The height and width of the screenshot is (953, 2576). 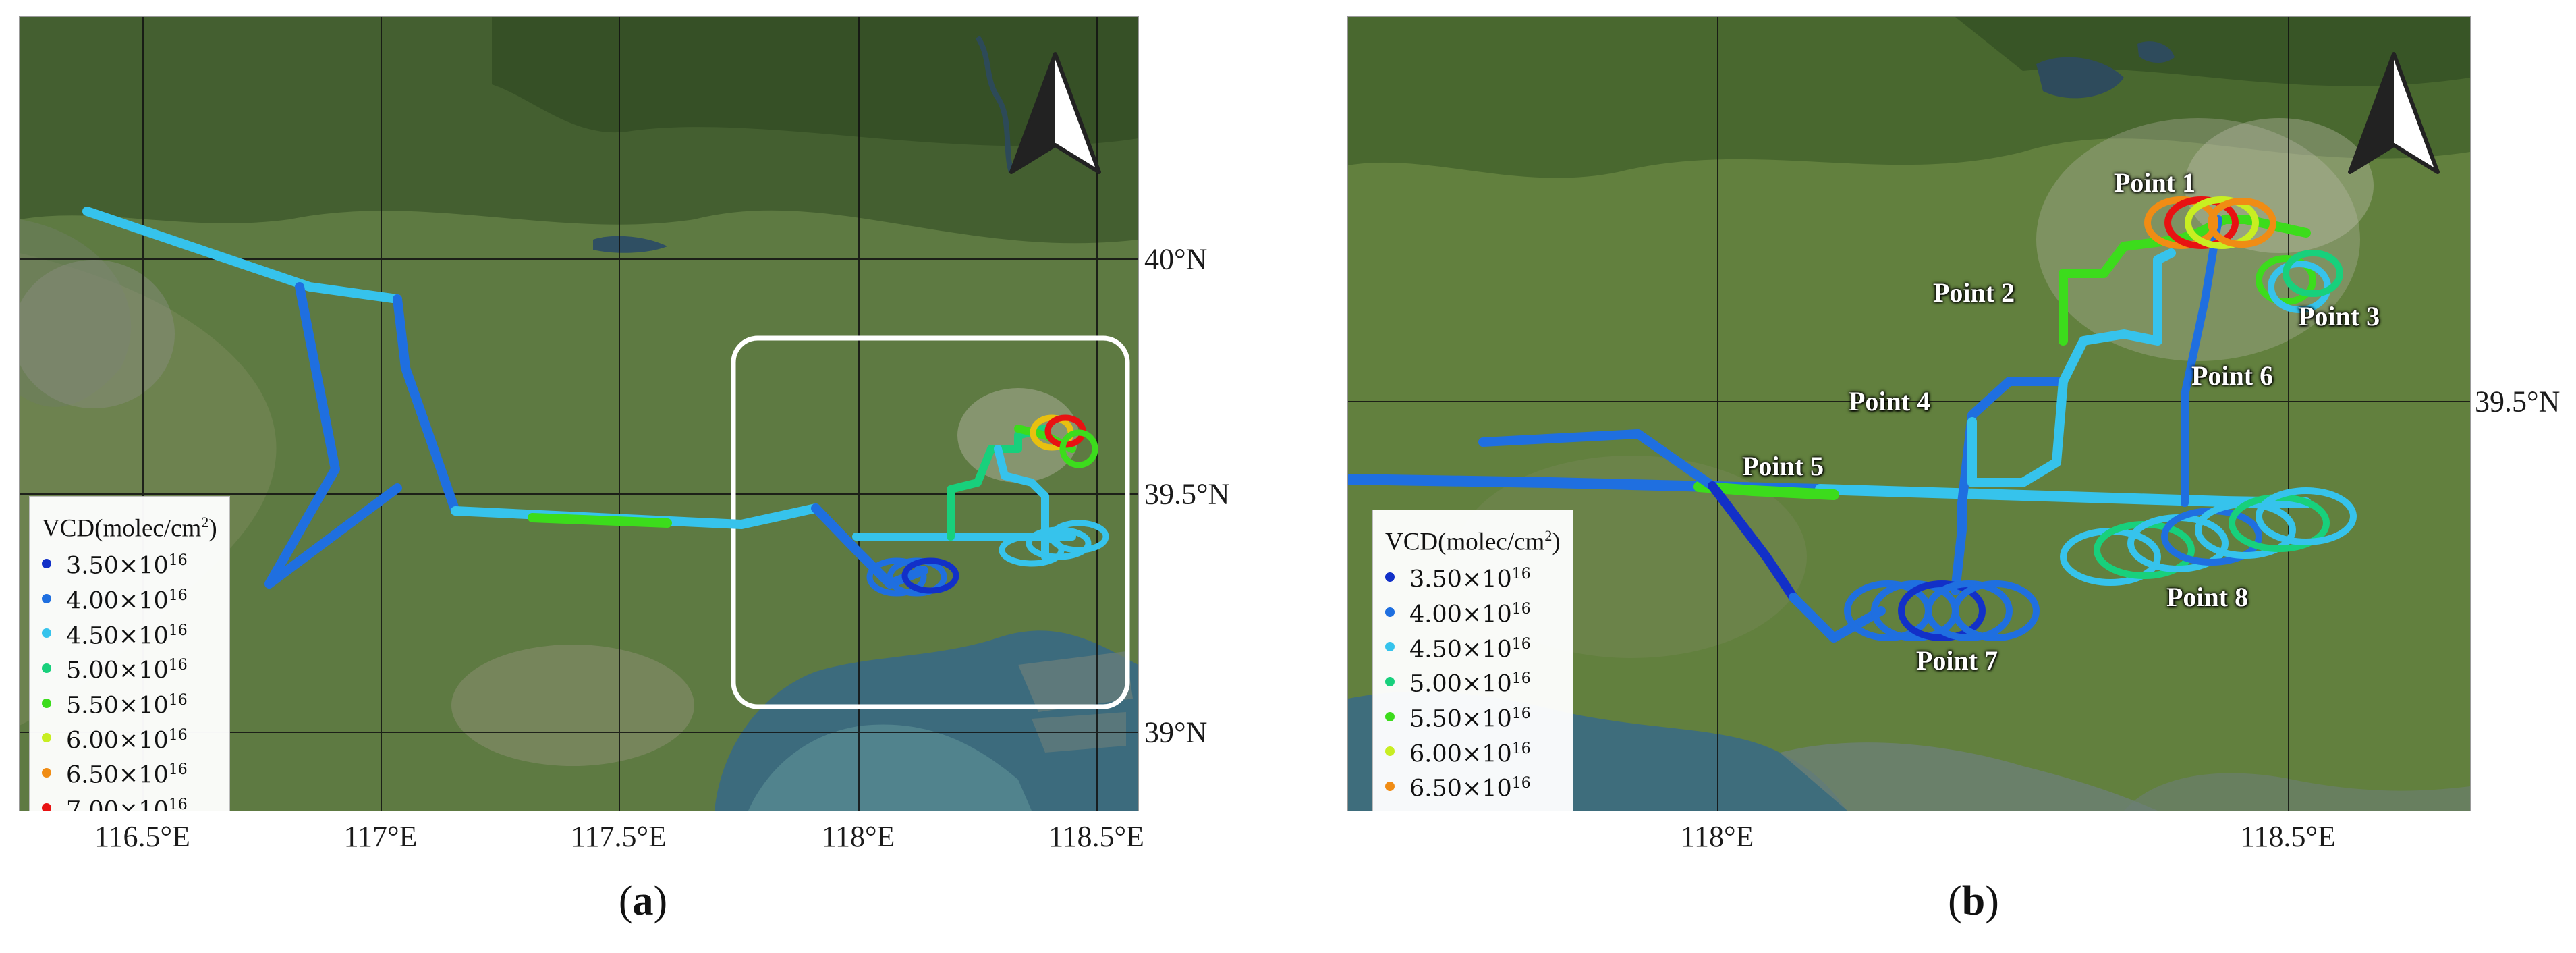 I want to click on point-label: Point 1, so click(x=2155, y=182).